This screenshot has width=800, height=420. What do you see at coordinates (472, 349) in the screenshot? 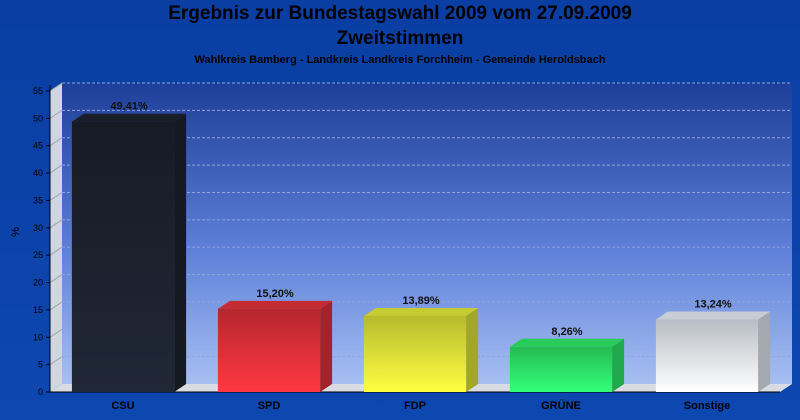
I see `bar-side-fdp` at bounding box center [472, 349].